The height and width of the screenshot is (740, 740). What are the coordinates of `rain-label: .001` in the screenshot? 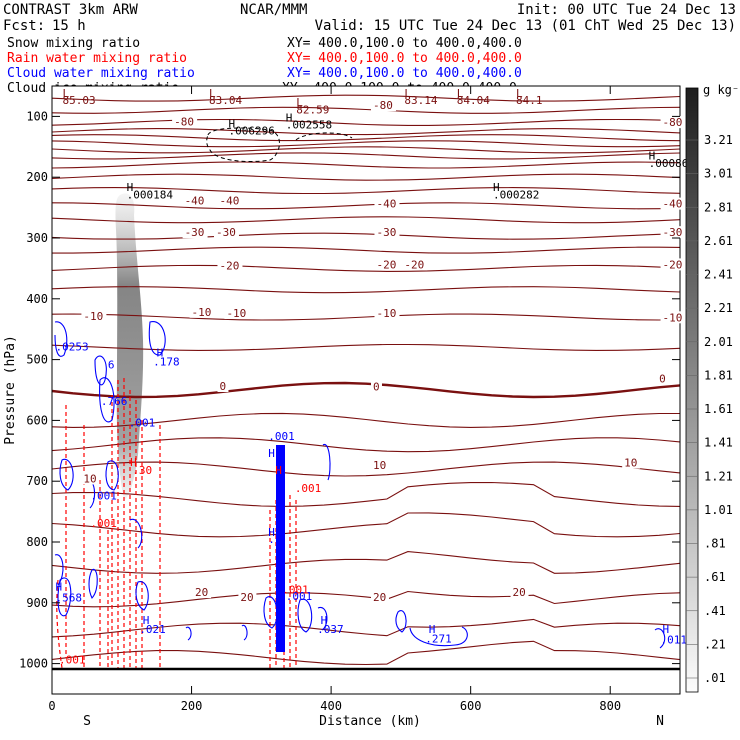 It's located at (295, 590).